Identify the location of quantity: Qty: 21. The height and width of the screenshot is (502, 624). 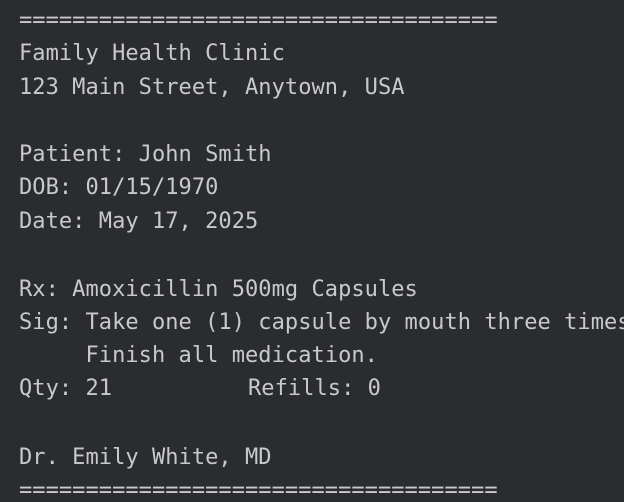
(66, 388).